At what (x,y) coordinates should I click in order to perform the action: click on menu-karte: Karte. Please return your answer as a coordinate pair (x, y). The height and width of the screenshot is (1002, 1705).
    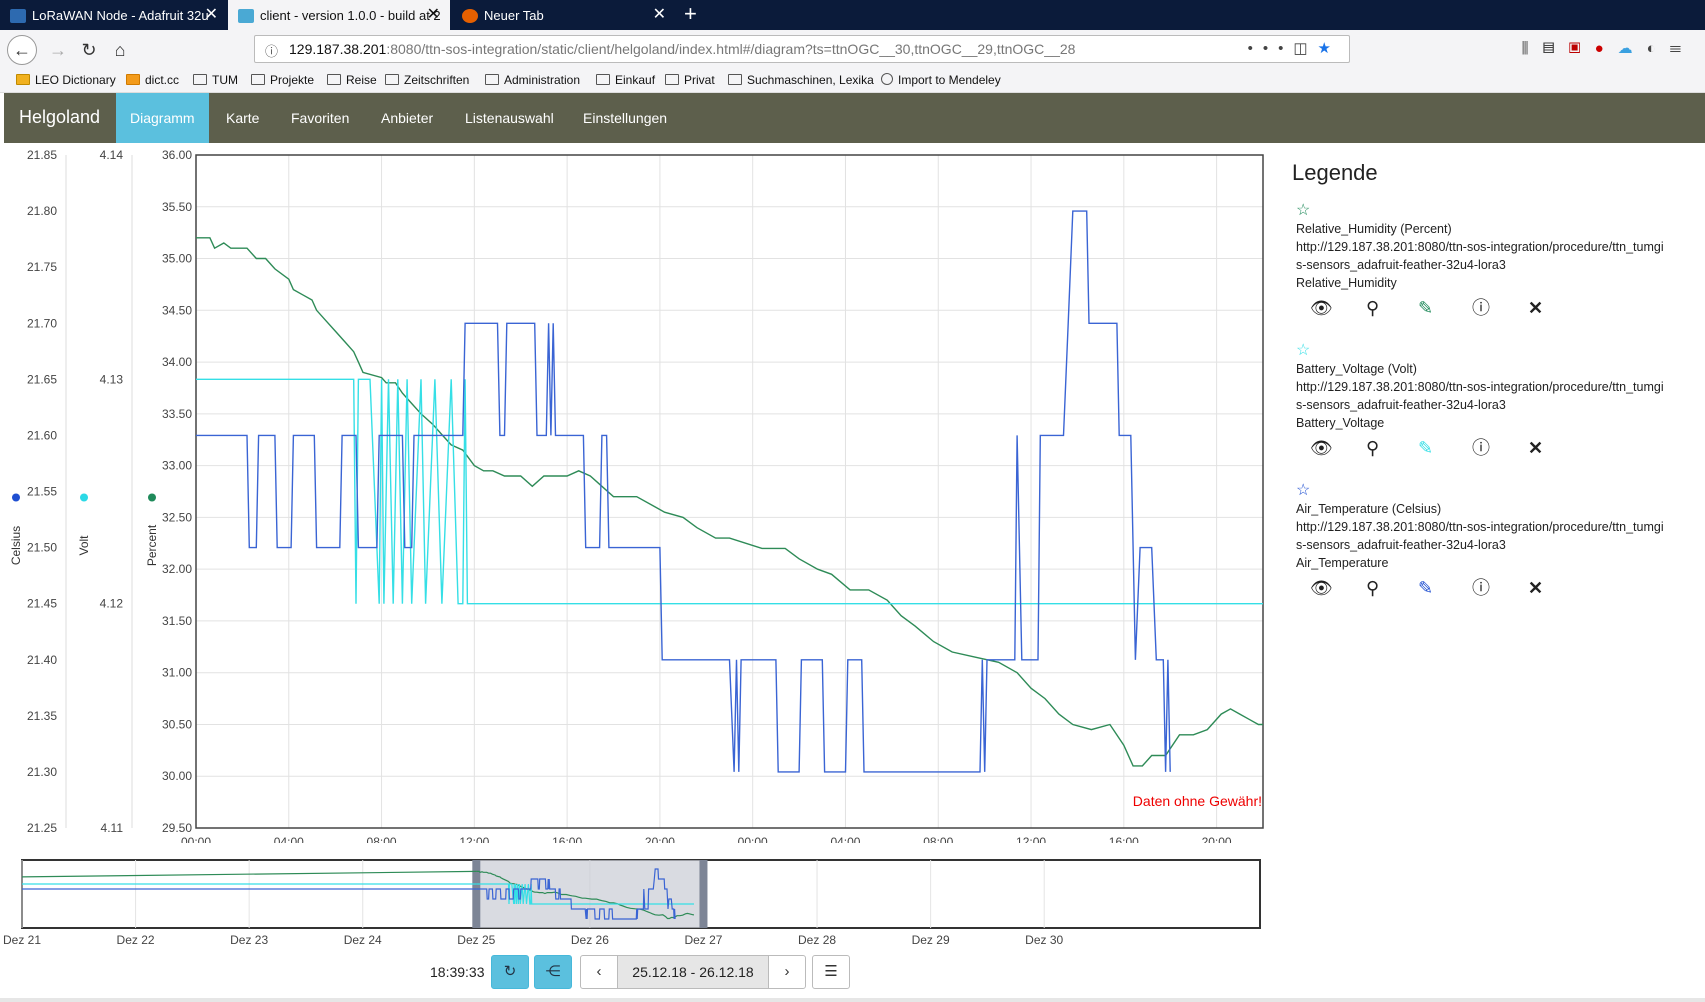
    Looking at the image, I should click on (243, 118).